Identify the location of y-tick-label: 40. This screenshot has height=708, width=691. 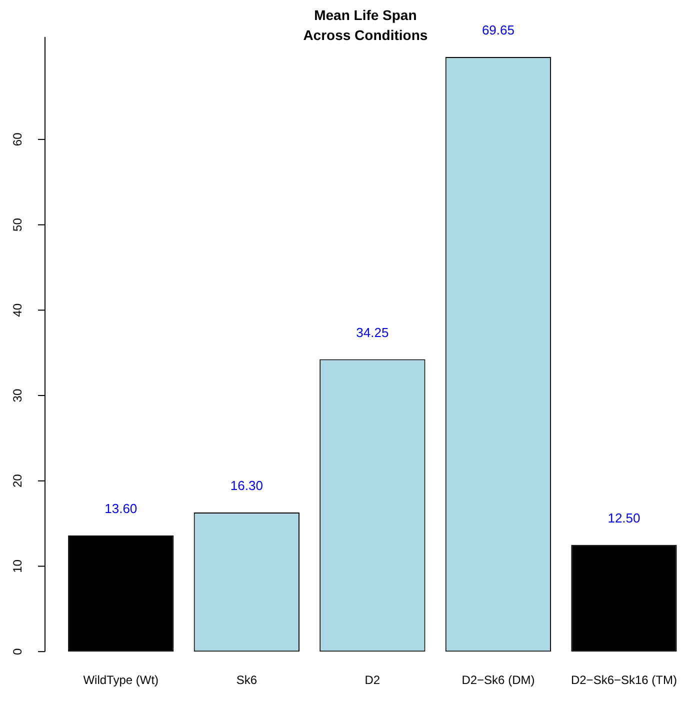
(17, 310).